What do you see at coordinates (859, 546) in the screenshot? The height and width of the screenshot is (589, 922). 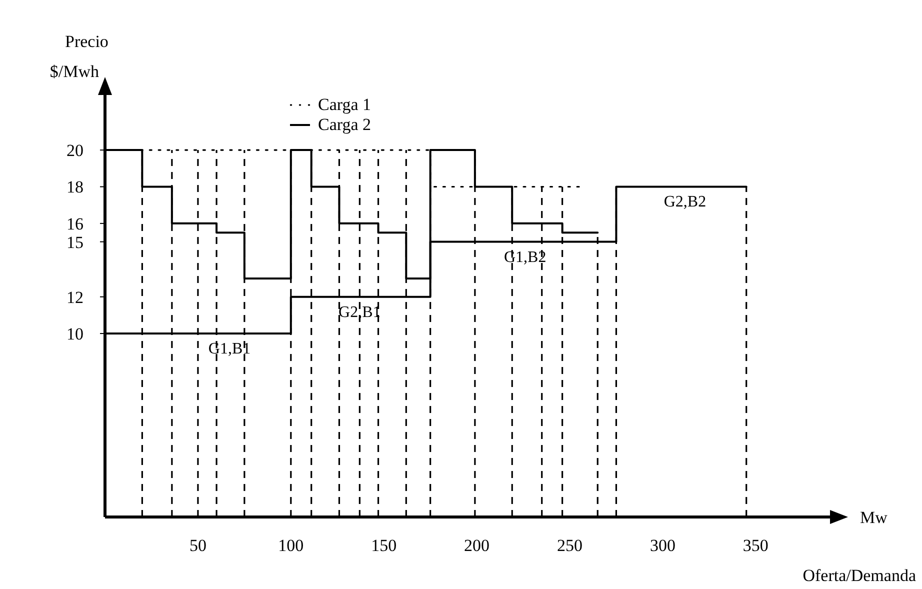 I see `text: Mw Oferta/Demanda` at bounding box center [859, 546].